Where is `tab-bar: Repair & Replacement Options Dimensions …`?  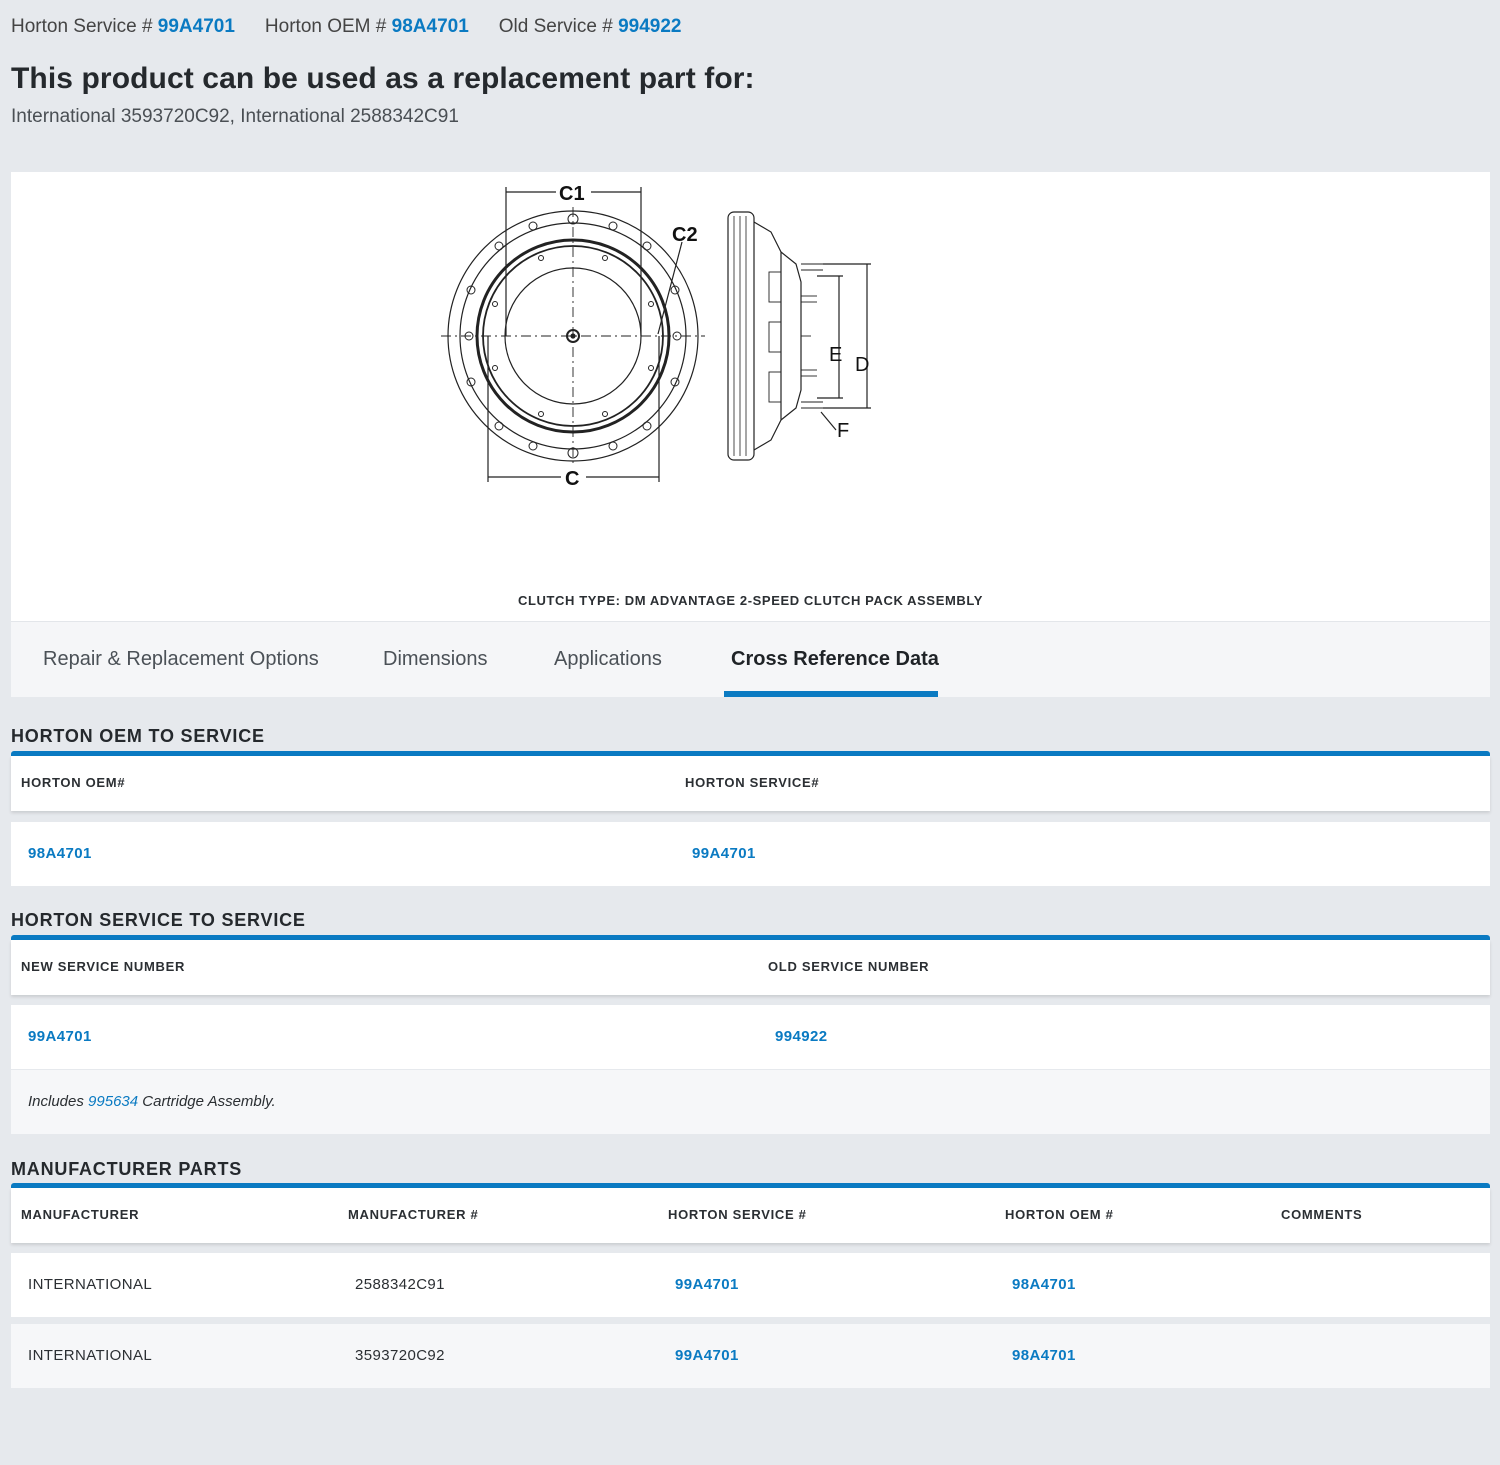 tab-bar: Repair & Replacement Options Dimensions … is located at coordinates (750, 659).